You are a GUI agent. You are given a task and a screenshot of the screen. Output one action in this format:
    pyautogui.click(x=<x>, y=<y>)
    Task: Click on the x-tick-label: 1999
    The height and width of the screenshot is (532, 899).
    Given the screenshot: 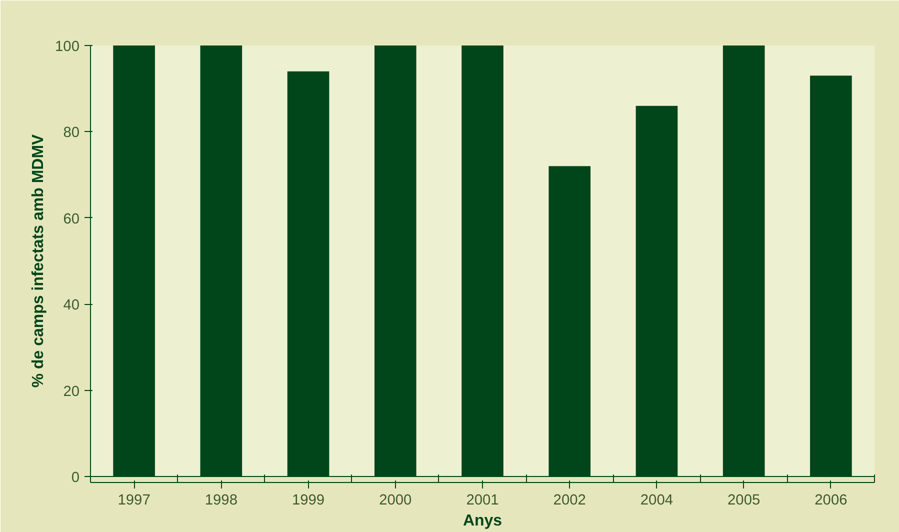 What is the action you would take?
    pyautogui.click(x=308, y=500)
    